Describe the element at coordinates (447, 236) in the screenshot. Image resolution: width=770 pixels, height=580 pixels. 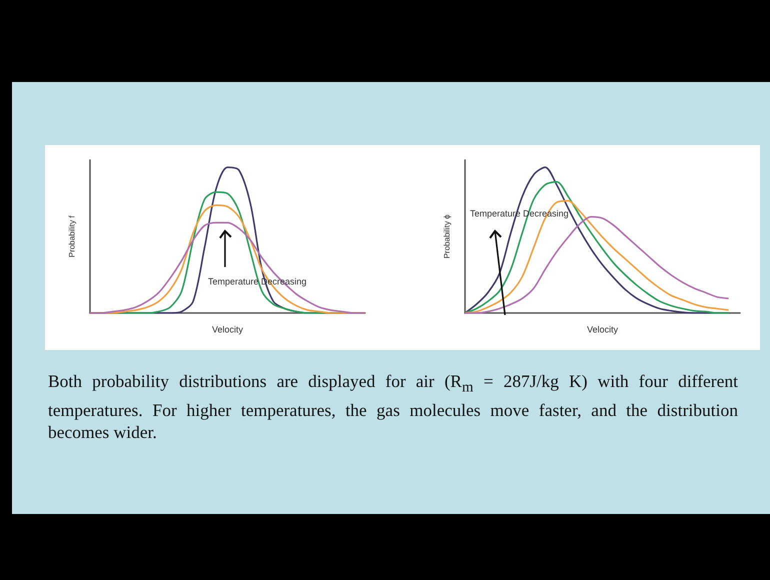
I see `y-axis-title: Probability ϕ` at that location.